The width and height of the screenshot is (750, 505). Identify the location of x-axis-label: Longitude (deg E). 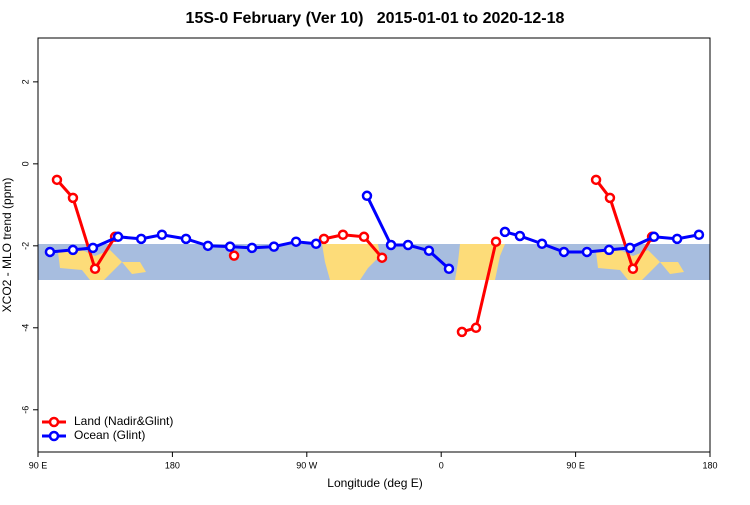
(374, 483).